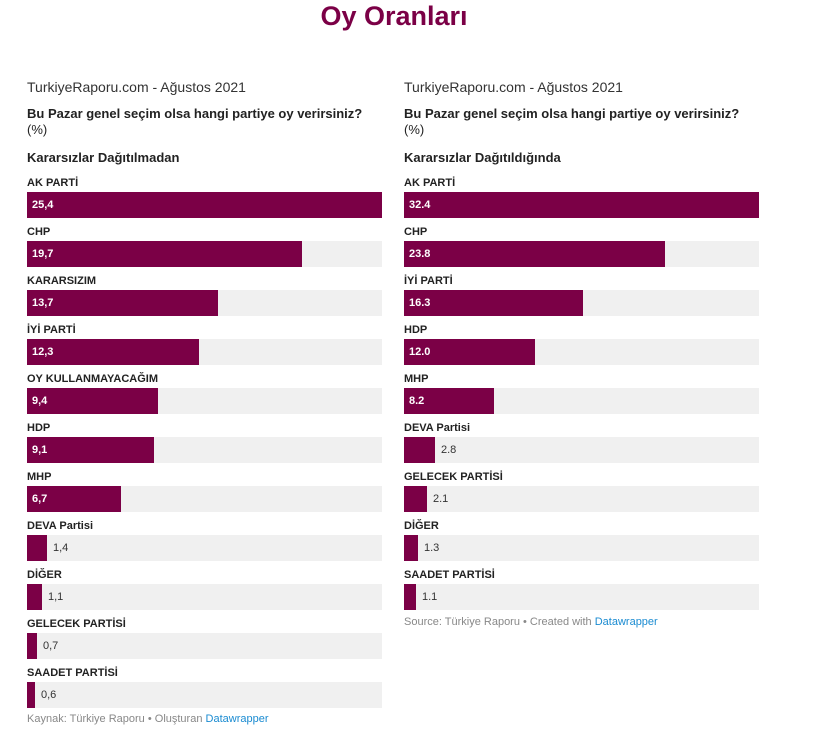 The height and width of the screenshot is (742, 820). I want to click on bar-row: MHP 8.2, so click(582, 396).